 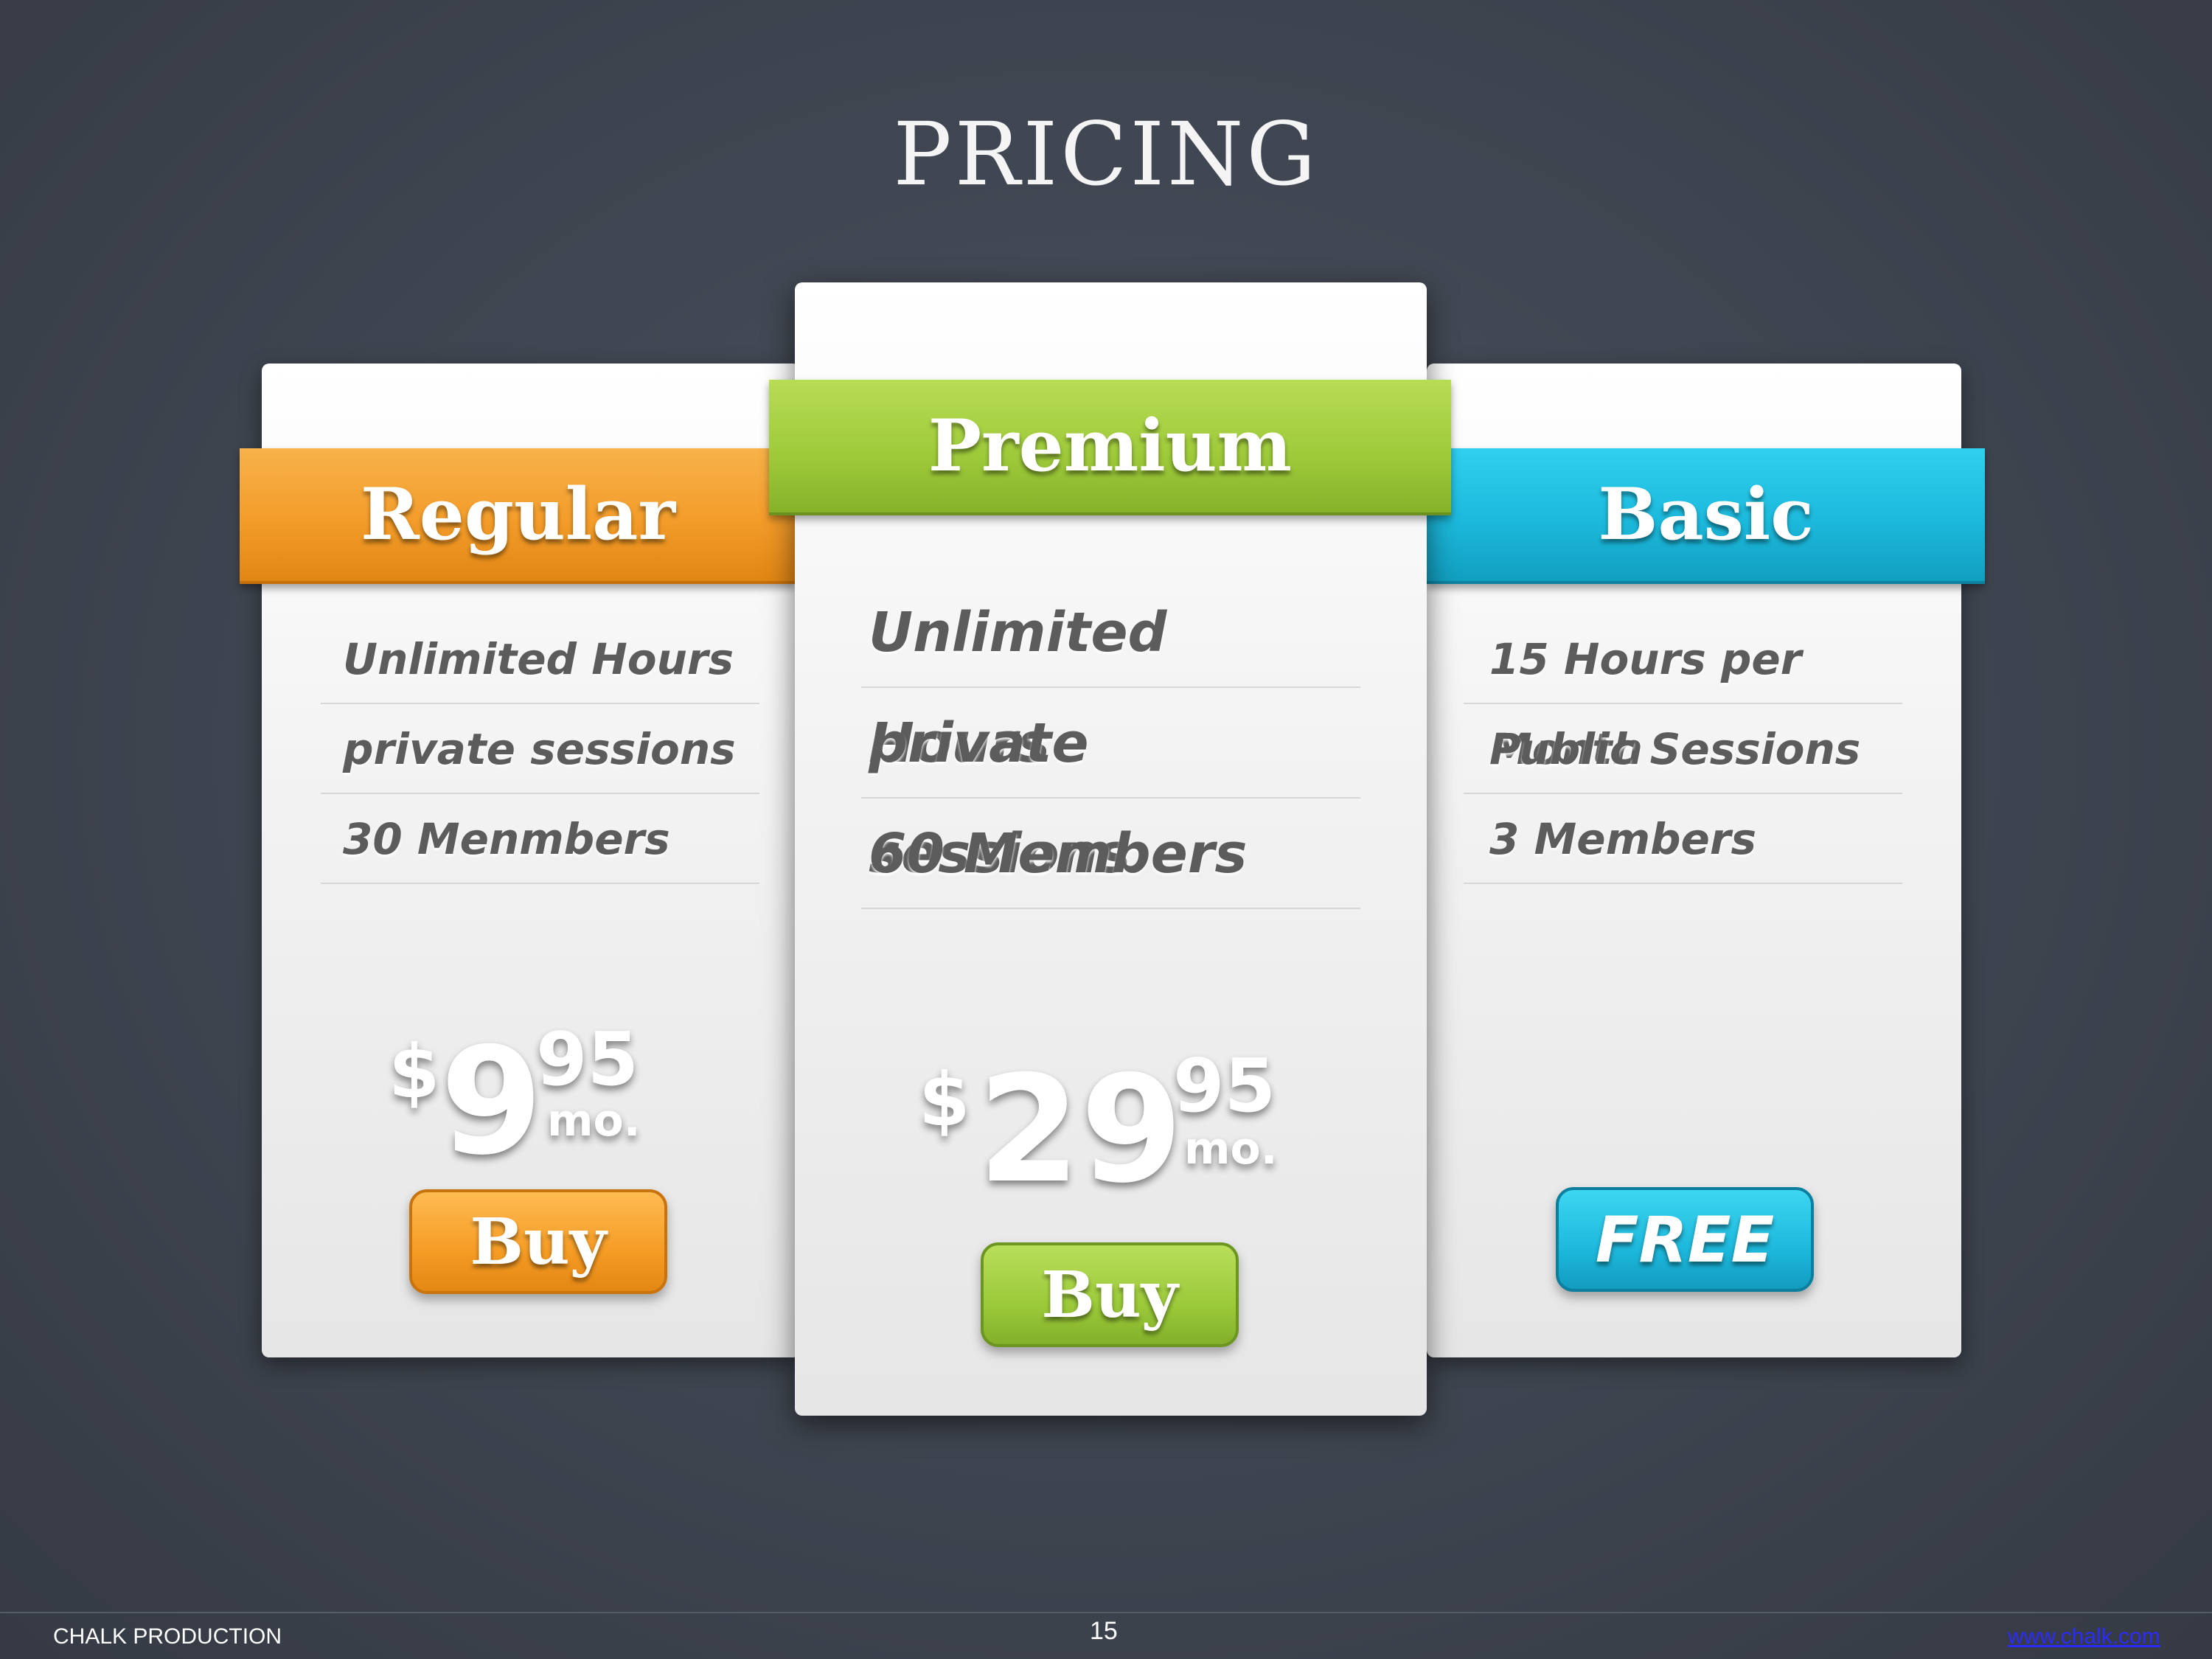 I want to click on feature-item: 60 Members, so click(x=1110, y=854).